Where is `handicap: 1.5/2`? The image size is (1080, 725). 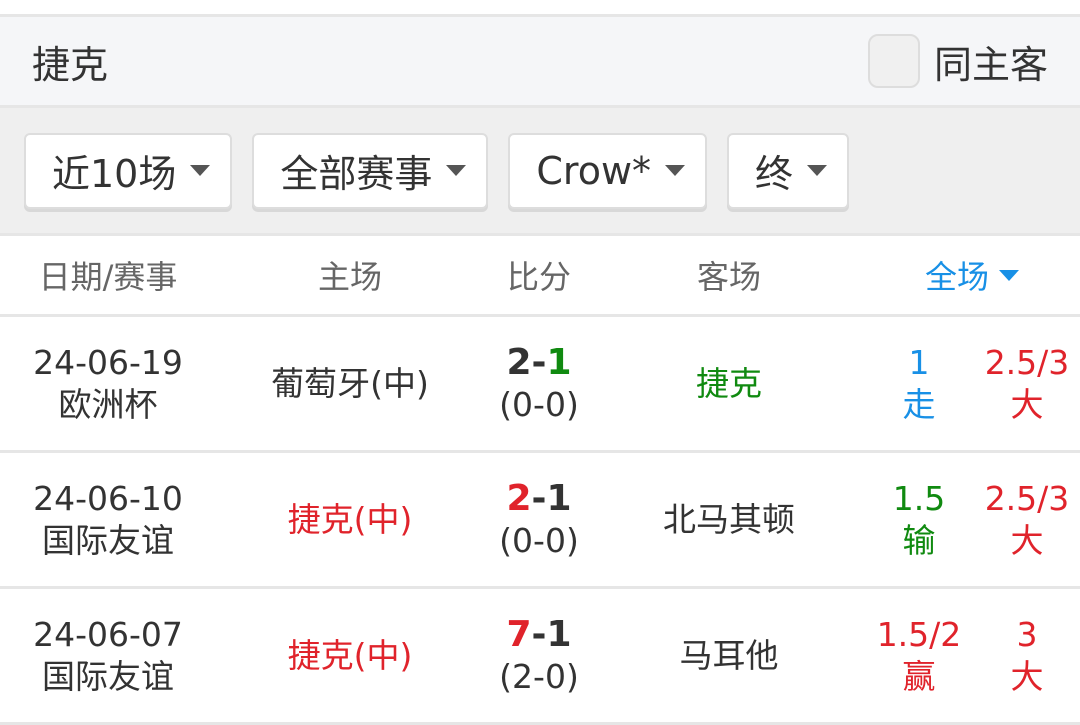
handicap: 1.5/2 is located at coordinates (919, 634).